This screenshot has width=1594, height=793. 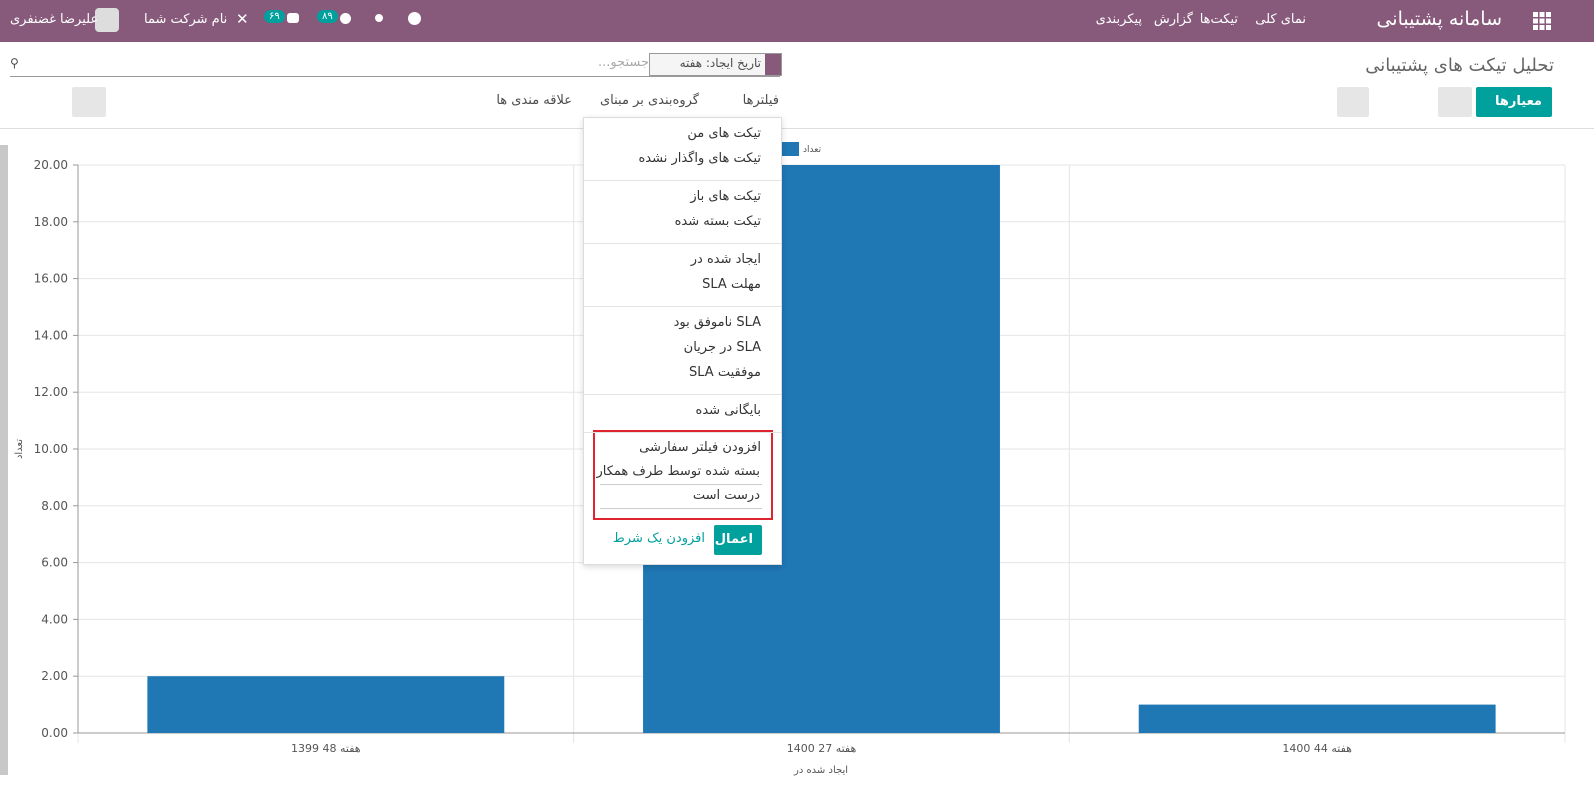 I want to click on add-condition: افزودن یک شرط, so click(x=658, y=538).